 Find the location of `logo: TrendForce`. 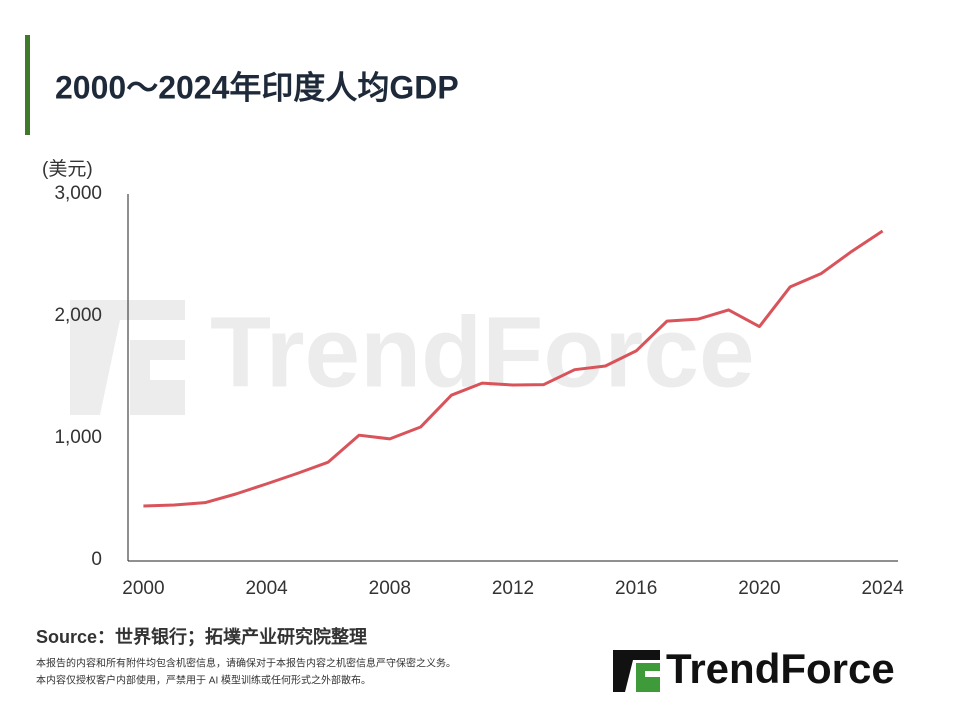

logo: TrendForce is located at coordinates (754, 668).